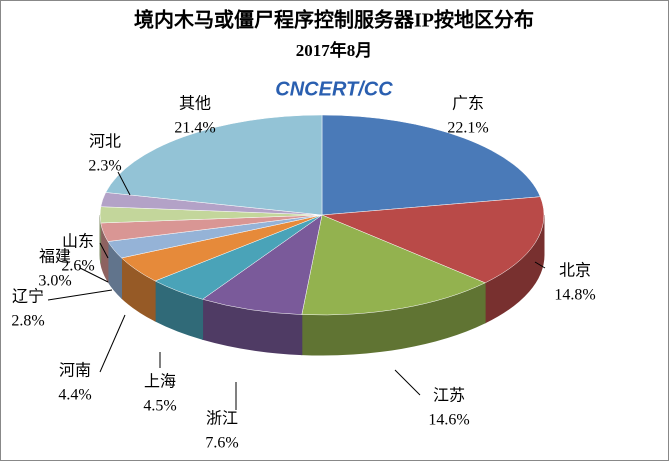 The image size is (669, 461). I want to click on slice-label: 山东, so click(78, 242).